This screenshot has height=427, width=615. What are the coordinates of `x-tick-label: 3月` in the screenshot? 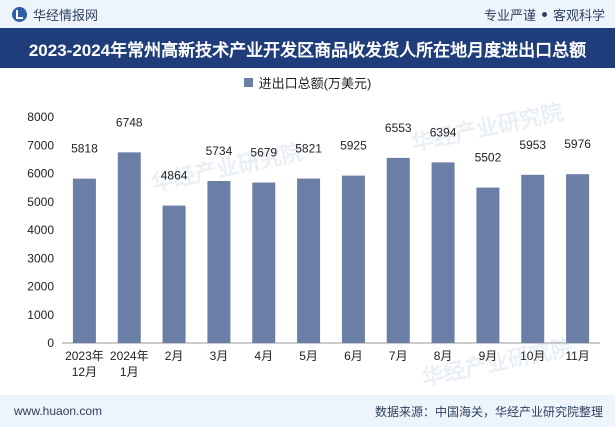 It's located at (219, 356).